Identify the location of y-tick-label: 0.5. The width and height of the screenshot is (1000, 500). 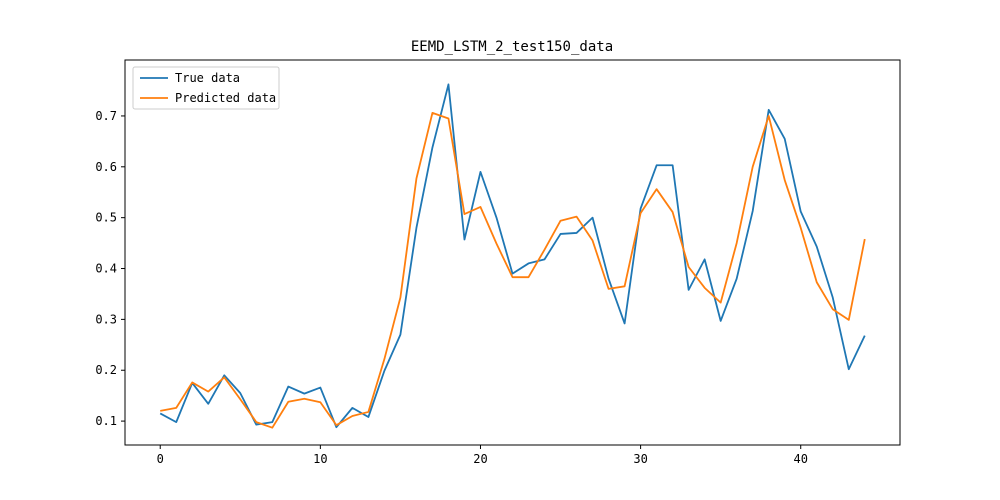
(106, 218).